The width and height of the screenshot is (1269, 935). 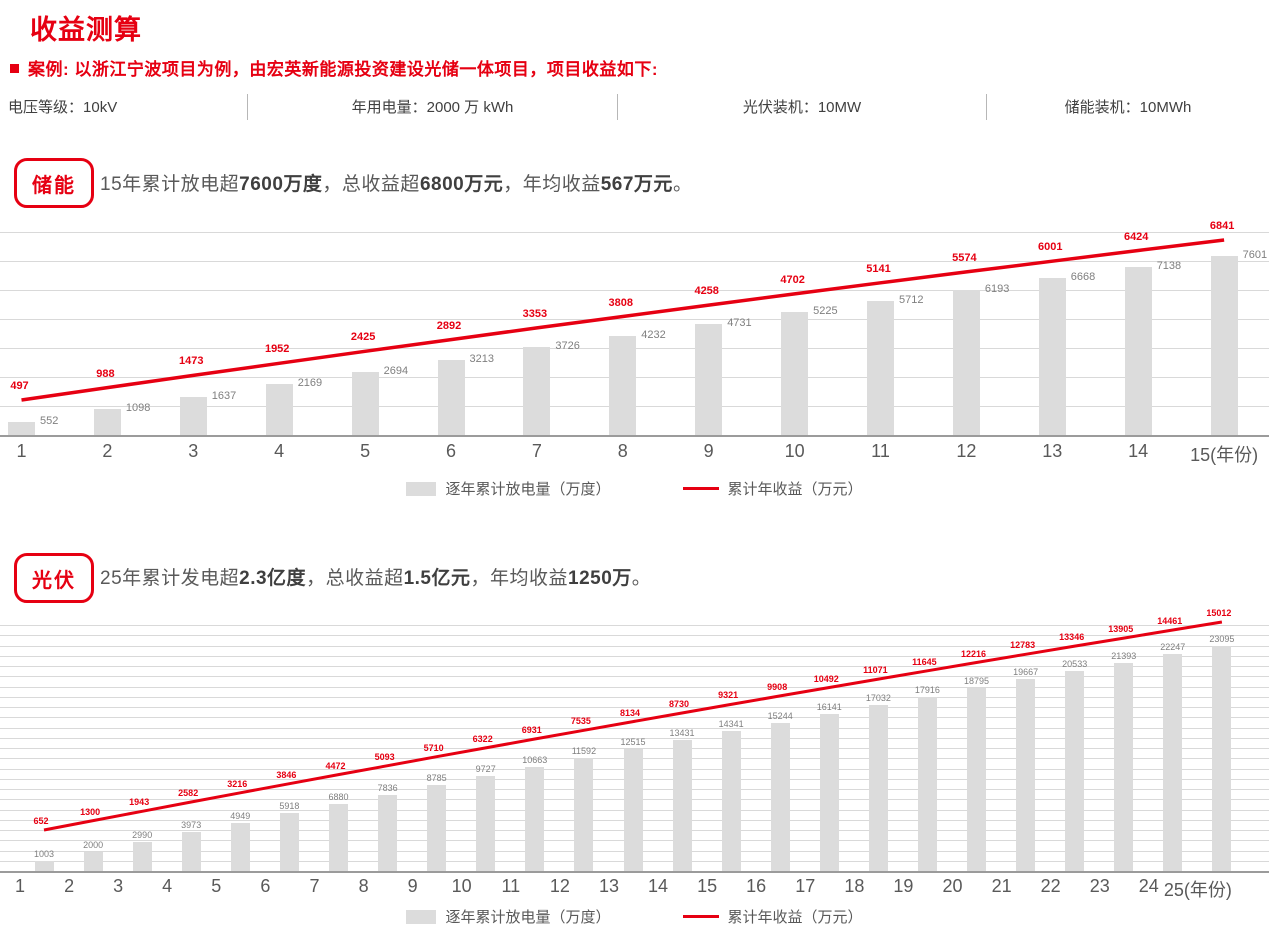 I want to click on bar-value-label: 2990, so click(x=142, y=834).